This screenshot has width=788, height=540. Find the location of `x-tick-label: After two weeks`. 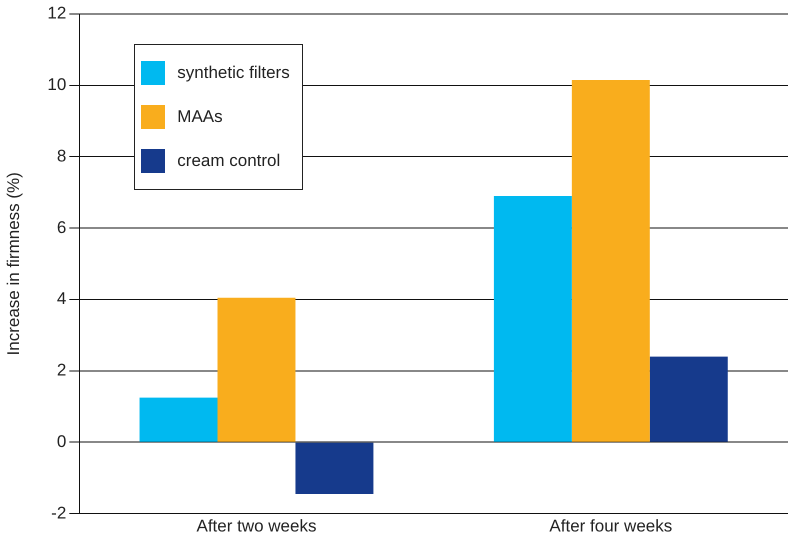

x-tick-label: After two weeks is located at coordinates (256, 526).